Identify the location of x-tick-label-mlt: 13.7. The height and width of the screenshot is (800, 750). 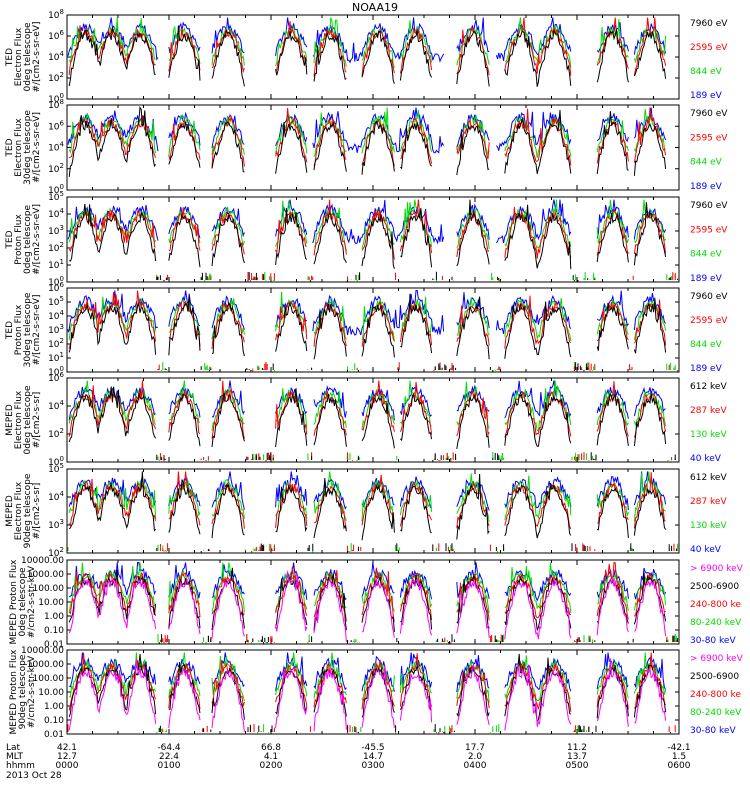
(577, 757).